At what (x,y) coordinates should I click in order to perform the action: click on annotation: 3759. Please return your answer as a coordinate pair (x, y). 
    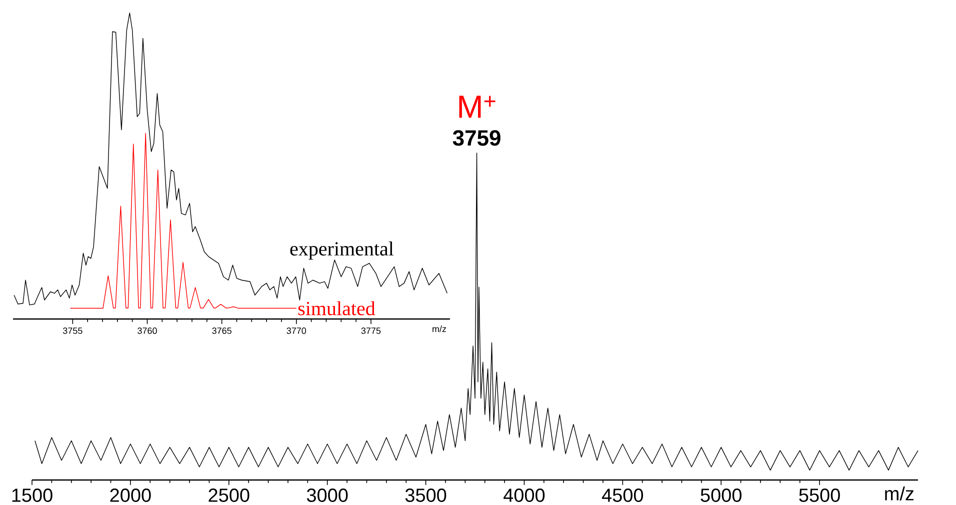
    Looking at the image, I should click on (476, 138).